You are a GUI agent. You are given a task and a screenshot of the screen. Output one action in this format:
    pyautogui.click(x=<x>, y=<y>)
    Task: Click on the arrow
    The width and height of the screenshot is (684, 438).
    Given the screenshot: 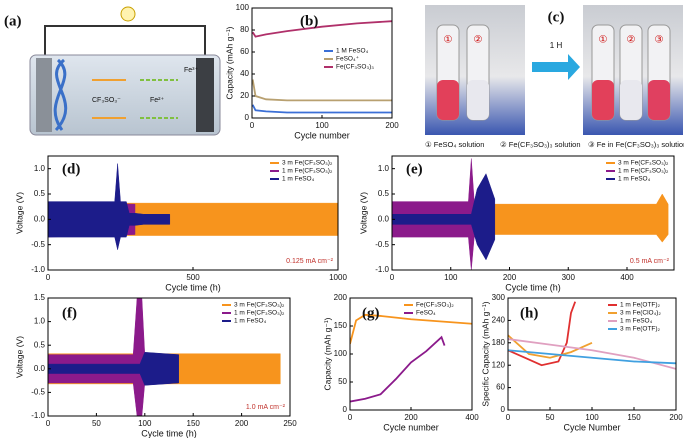 What is the action you would take?
    pyautogui.click(x=556, y=67)
    